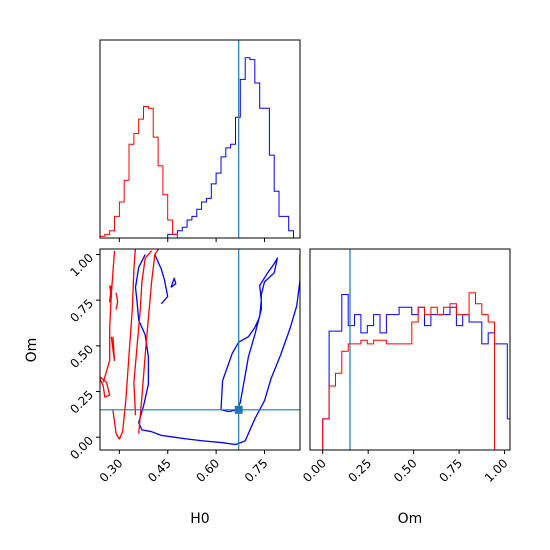 Image resolution: width=550 pixels, height=550 pixels. I want to click on x-axis-label-h0: H0, so click(199, 519).